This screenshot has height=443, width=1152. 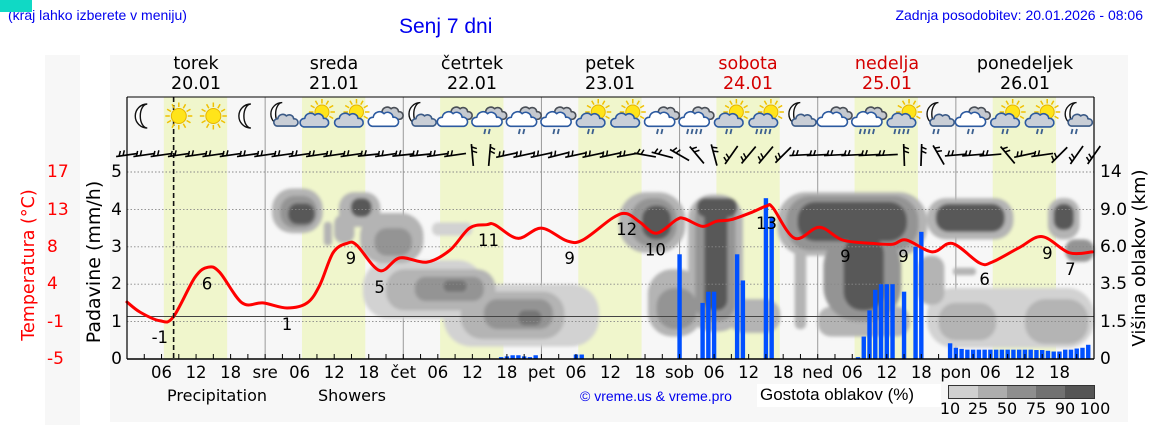 I want to click on day-date: 25.01, so click(x=887, y=84).